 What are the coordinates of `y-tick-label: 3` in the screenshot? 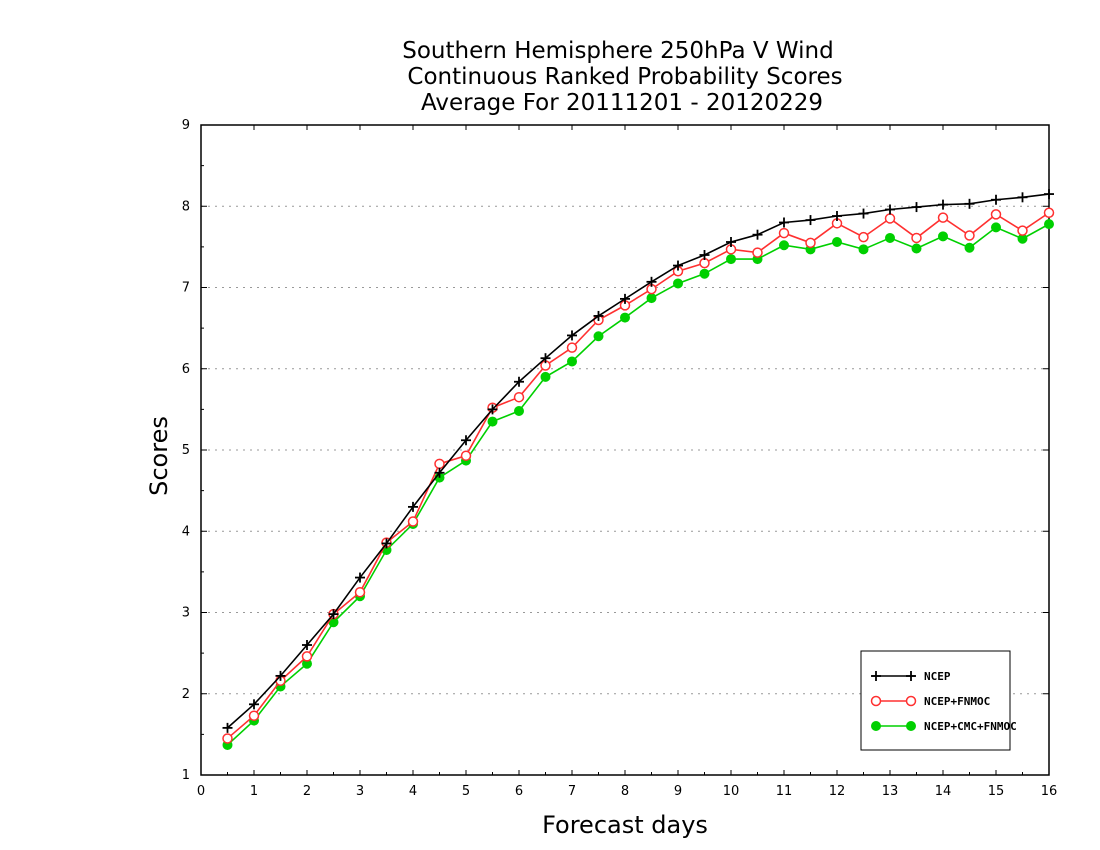 It's located at (186, 613).